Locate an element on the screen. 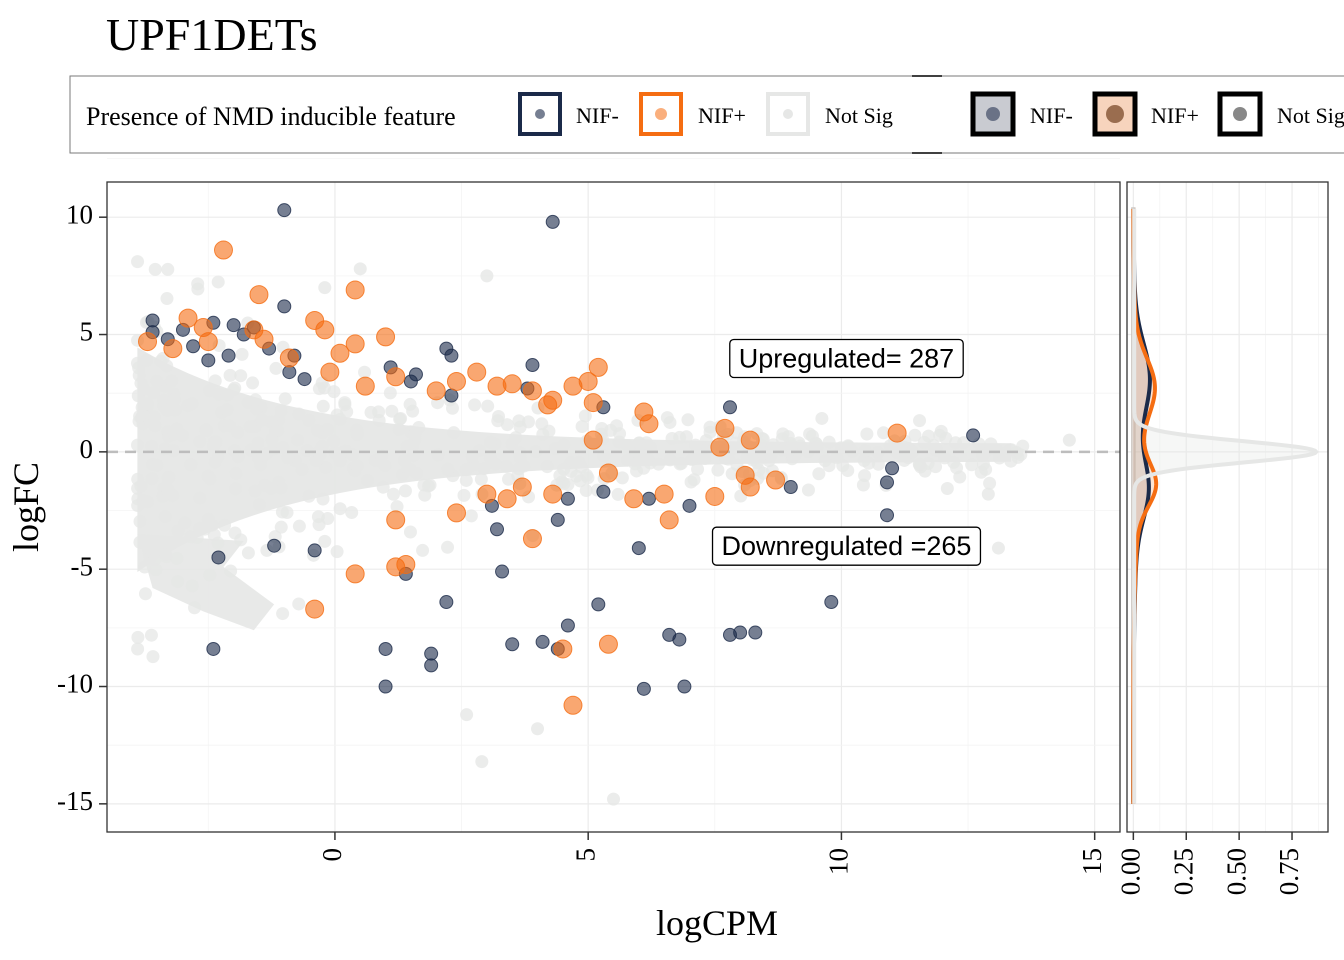 The height and width of the screenshot is (960, 1344). legend-dot-nif-minus is located at coordinates (540, 114).